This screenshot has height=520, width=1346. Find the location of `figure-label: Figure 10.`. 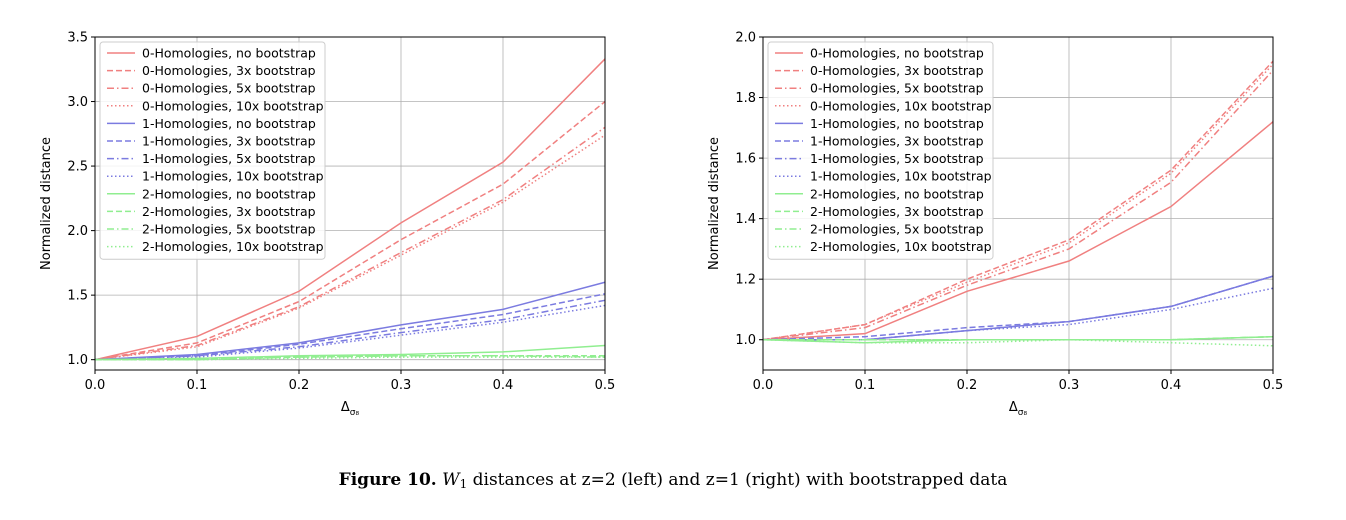

figure-label: Figure 10. is located at coordinates (387, 480).